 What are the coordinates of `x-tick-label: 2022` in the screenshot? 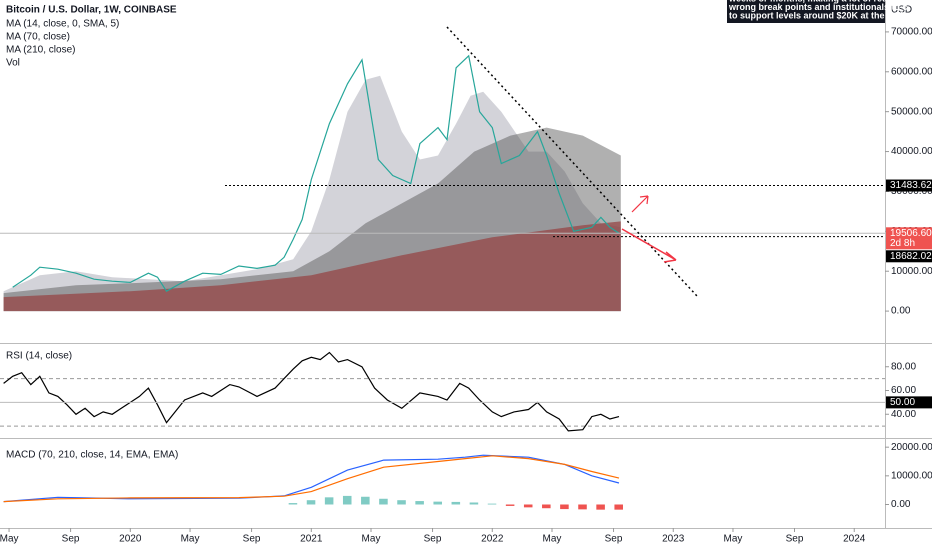 It's located at (492, 539).